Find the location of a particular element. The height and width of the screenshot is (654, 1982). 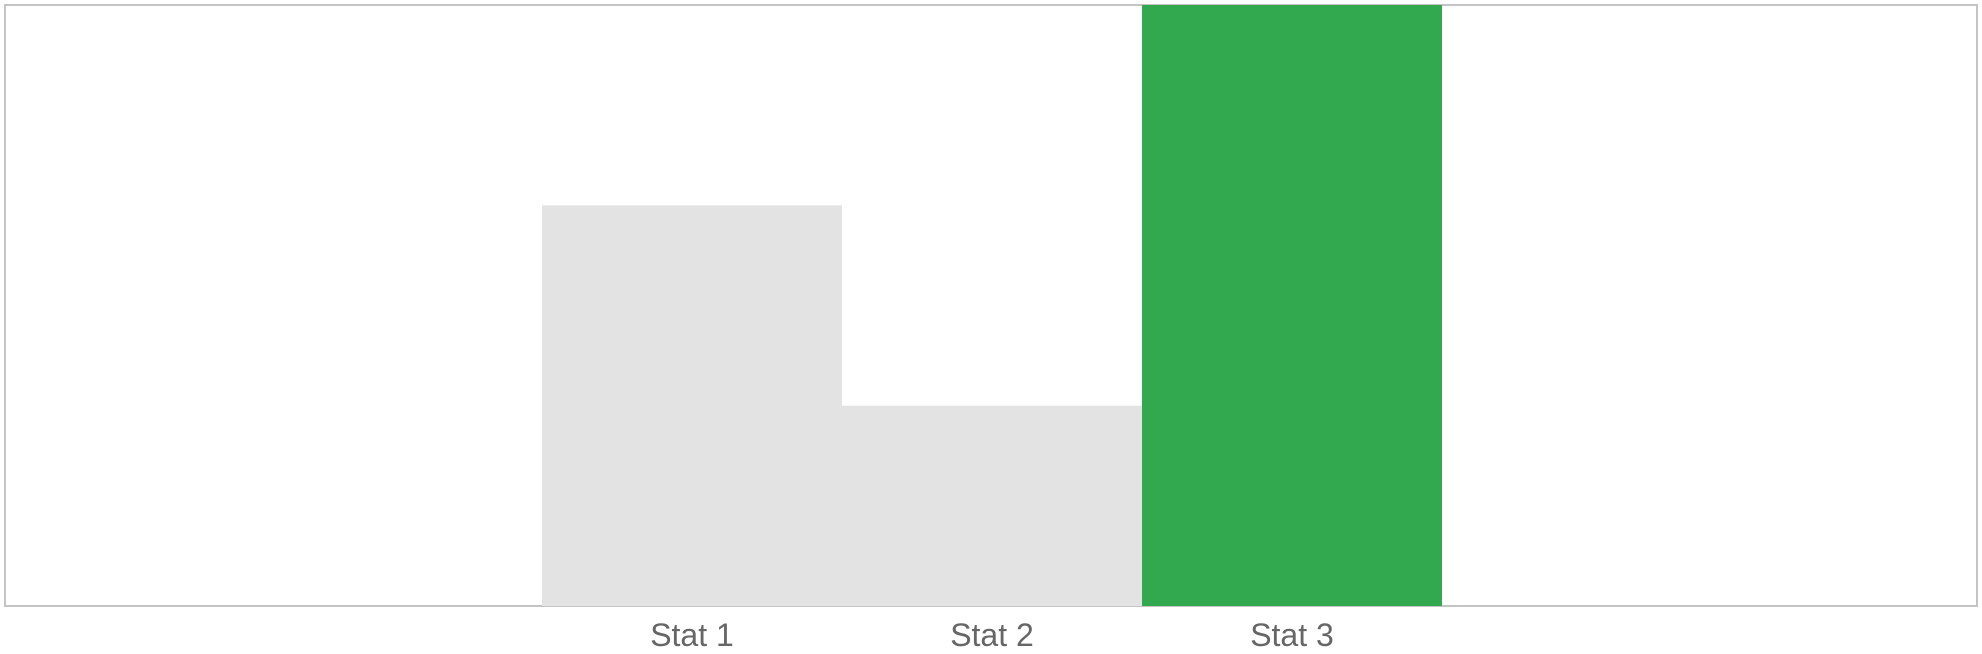

x-tick-labels: Stat 1 Stat 2 Stat 3 is located at coordinates (992, 635).